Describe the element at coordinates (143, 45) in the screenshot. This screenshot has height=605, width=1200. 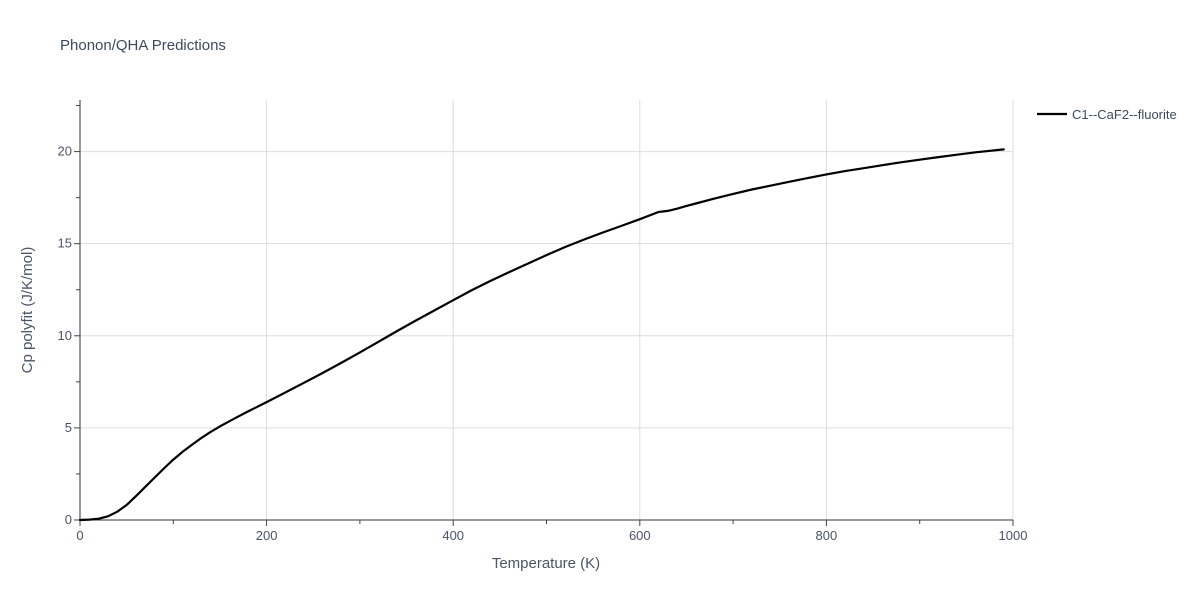
I see `chart-title: Phonon/QHA Predictions` at that location.